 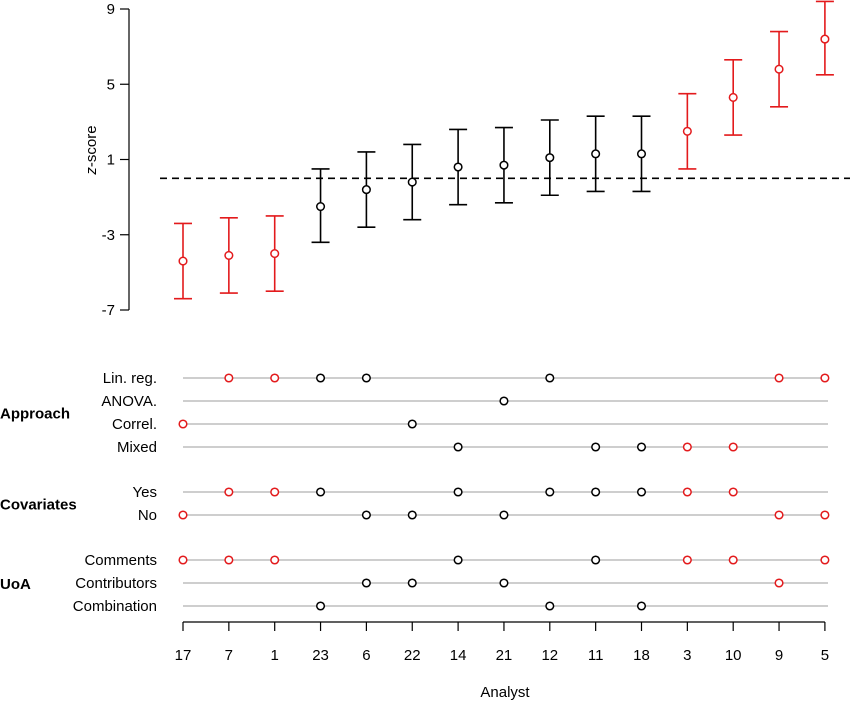 I want to click on x-tick-label: 21, so click(x=504, y=655).